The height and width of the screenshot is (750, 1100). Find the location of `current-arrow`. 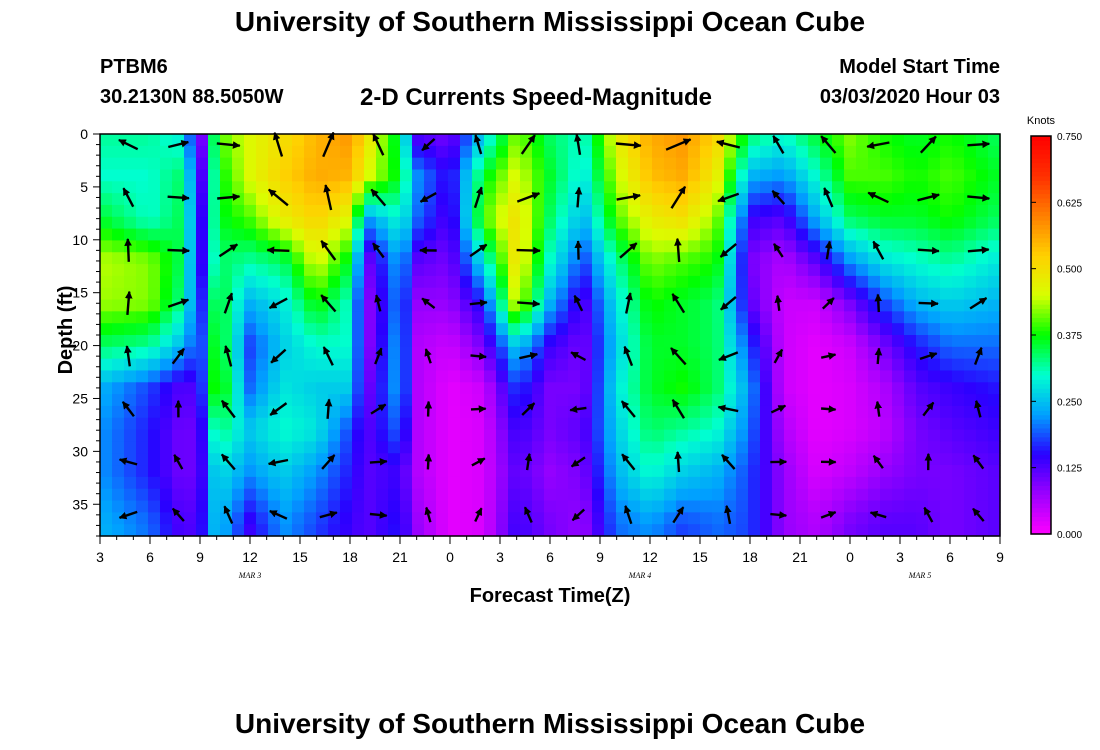

current-arrow is located at coordinates (378, 144).